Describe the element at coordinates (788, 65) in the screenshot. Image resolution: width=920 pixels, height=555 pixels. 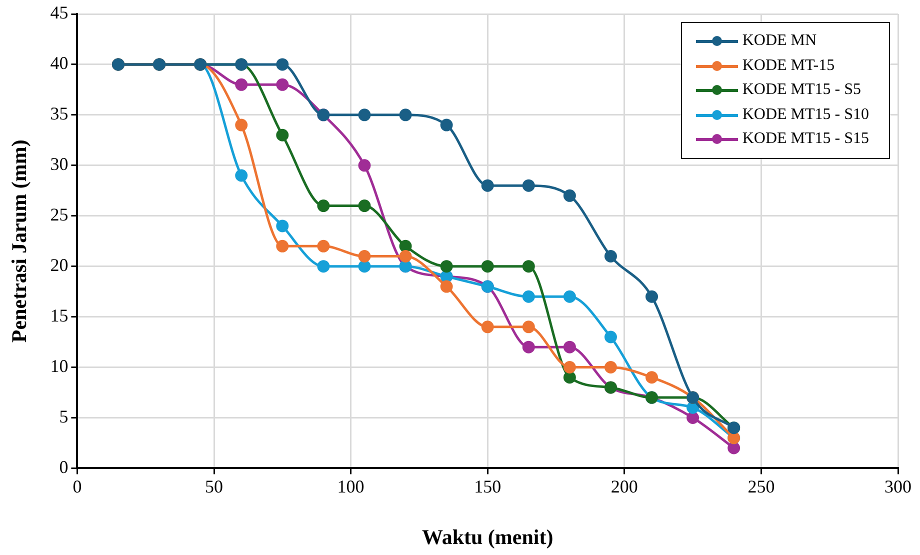
I see `legend-label: KODE MT-15` at that location.